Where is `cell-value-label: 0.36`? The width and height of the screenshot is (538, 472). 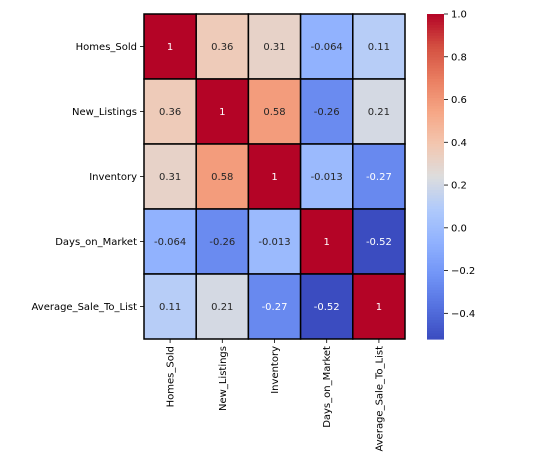 cell-value-label: 0.36 is located at coordinates (170, 112).